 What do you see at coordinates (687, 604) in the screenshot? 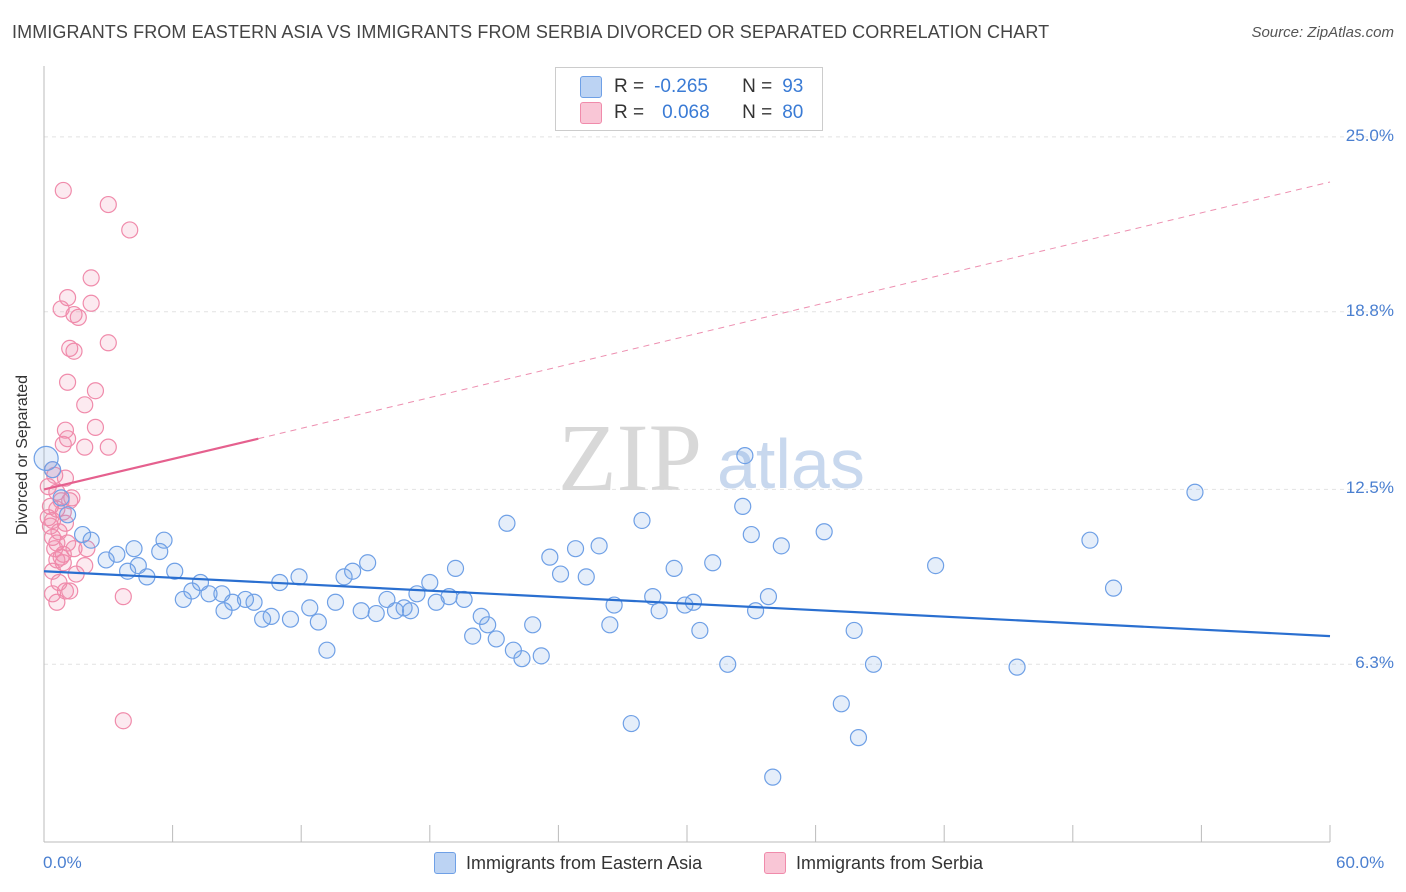
I see `trend-line-eastern-asia` at bounding box center [687, 604].